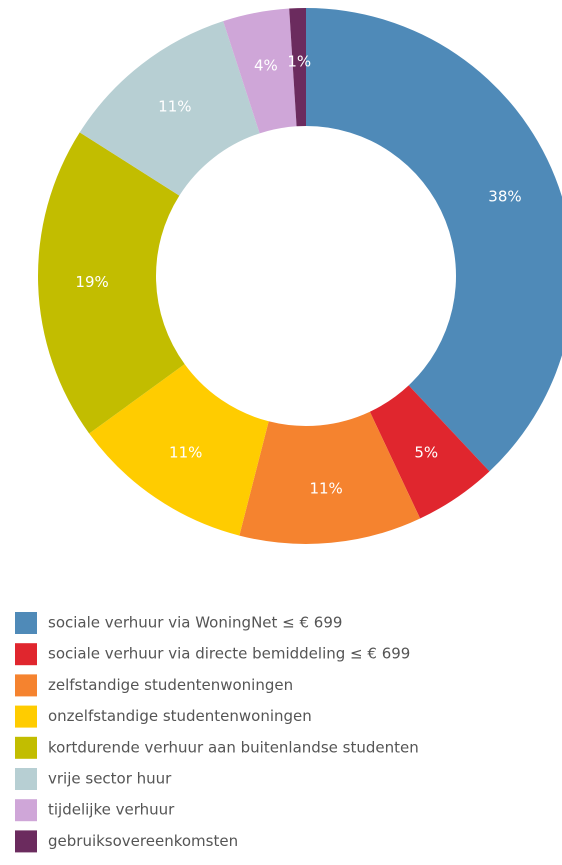  Describe the element at coordinates (110, 779) in the screenshot. I see `legend-label: vrije sector huur` at that location.